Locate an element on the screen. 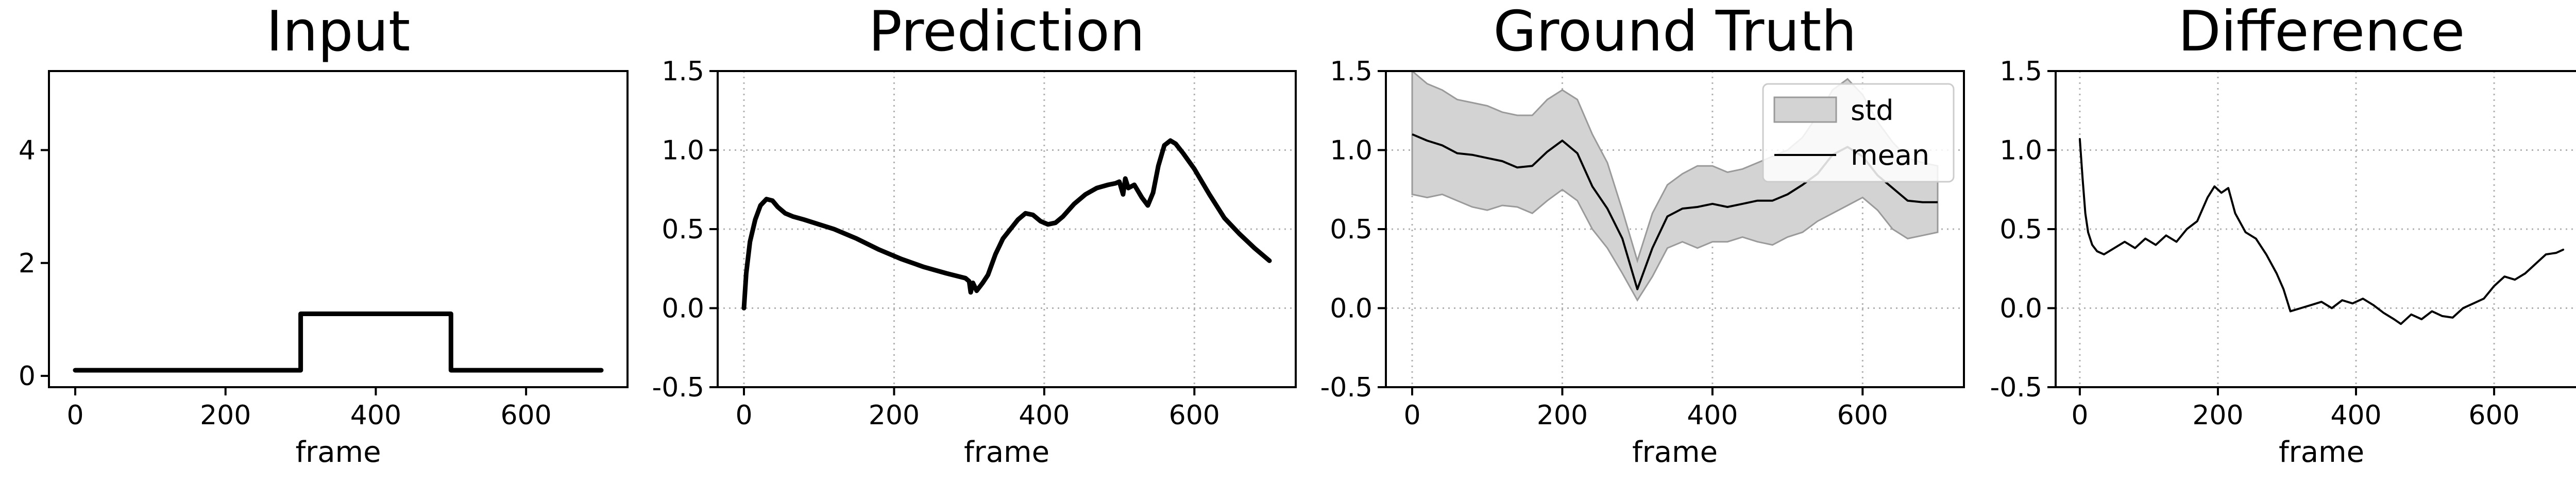 The height and width of the screenshot is (485, 2576). legend: std mean is located at coordinates (1858, 133).